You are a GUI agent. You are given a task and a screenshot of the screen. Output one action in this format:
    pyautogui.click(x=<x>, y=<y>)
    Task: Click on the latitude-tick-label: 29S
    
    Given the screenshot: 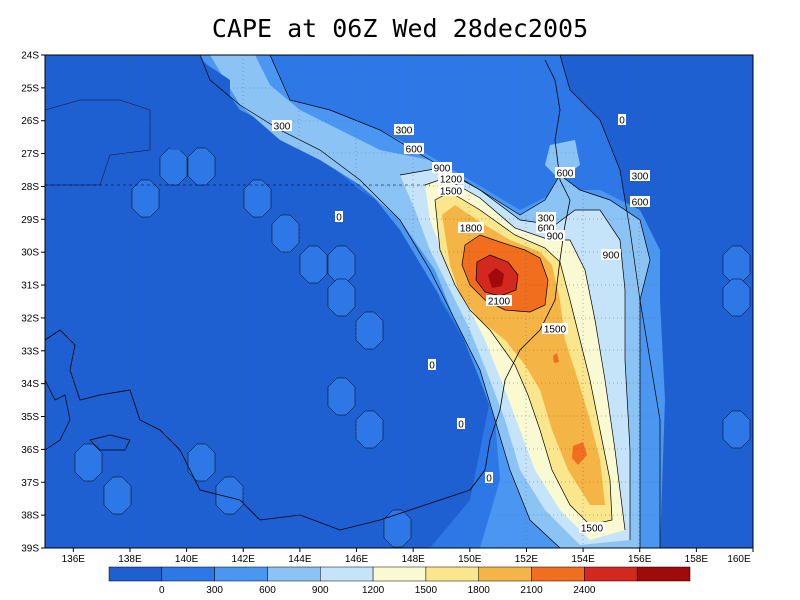 What is the action you would take?
    pyautogui.click(x=30, y=220)
    